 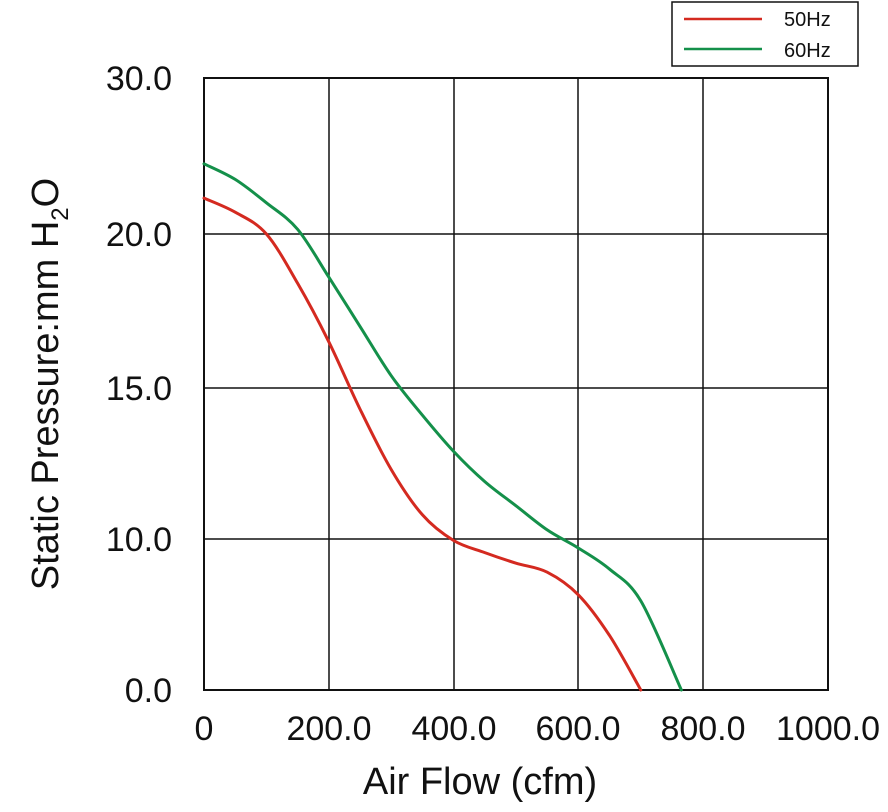 What do you see at coordinates (828, 729) in the screenshot?
I see `x-tick-label: 1000.0` at bounding box center [828, 729].